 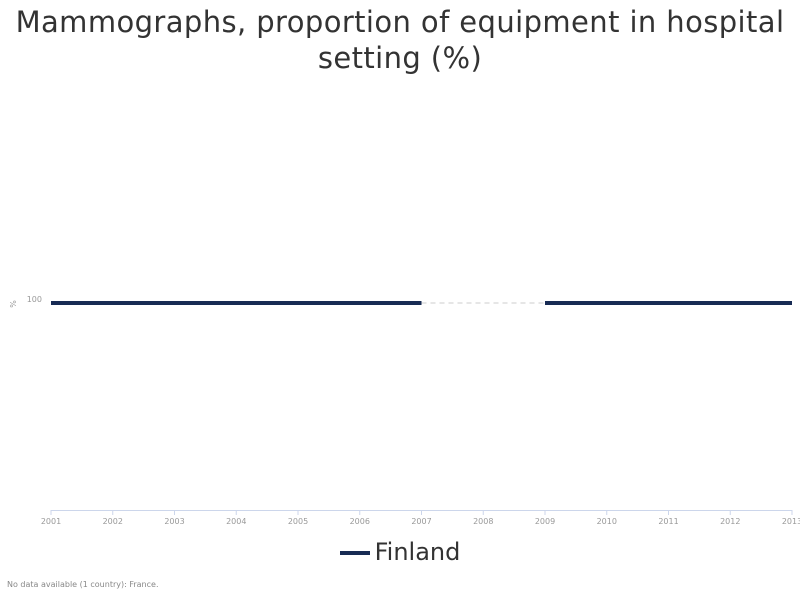 What do you see at coordinates (51, 521) in the screenshot?
I see `x-tick-label: 2001` at bounding box center [51, 521].